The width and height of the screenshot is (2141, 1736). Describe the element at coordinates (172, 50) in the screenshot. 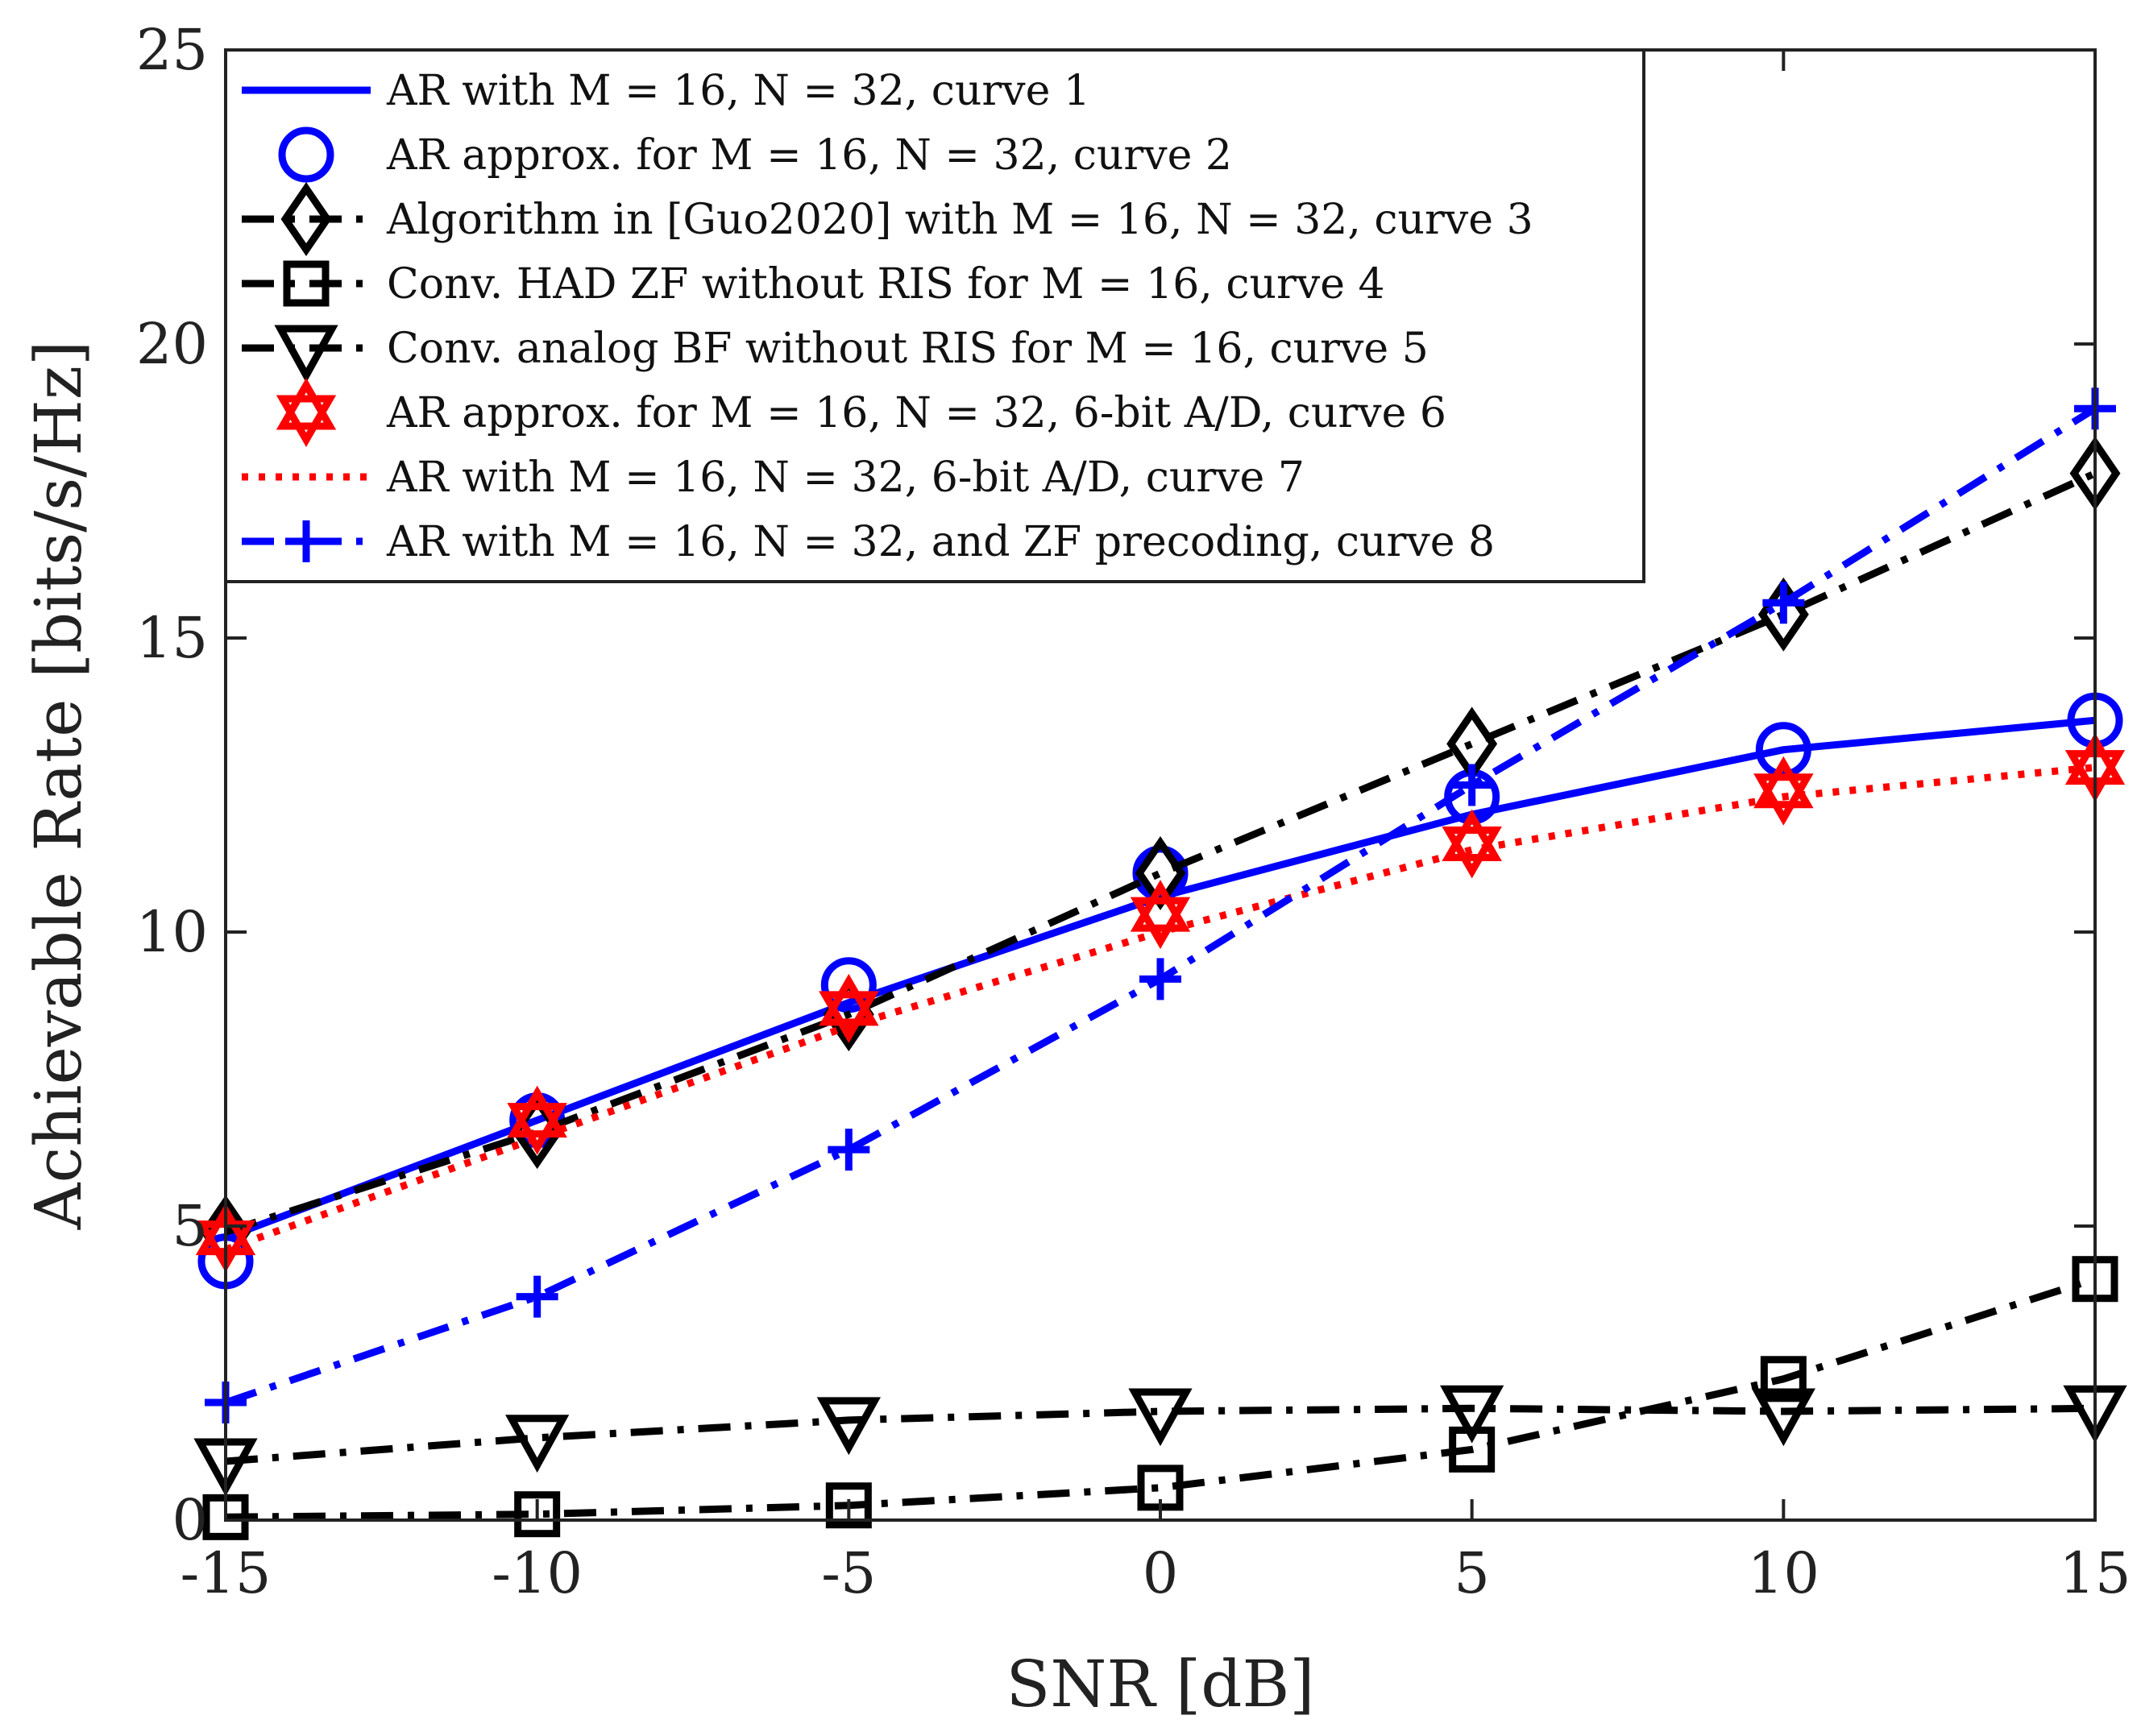

I see `y-tick-label: 25` at that location.